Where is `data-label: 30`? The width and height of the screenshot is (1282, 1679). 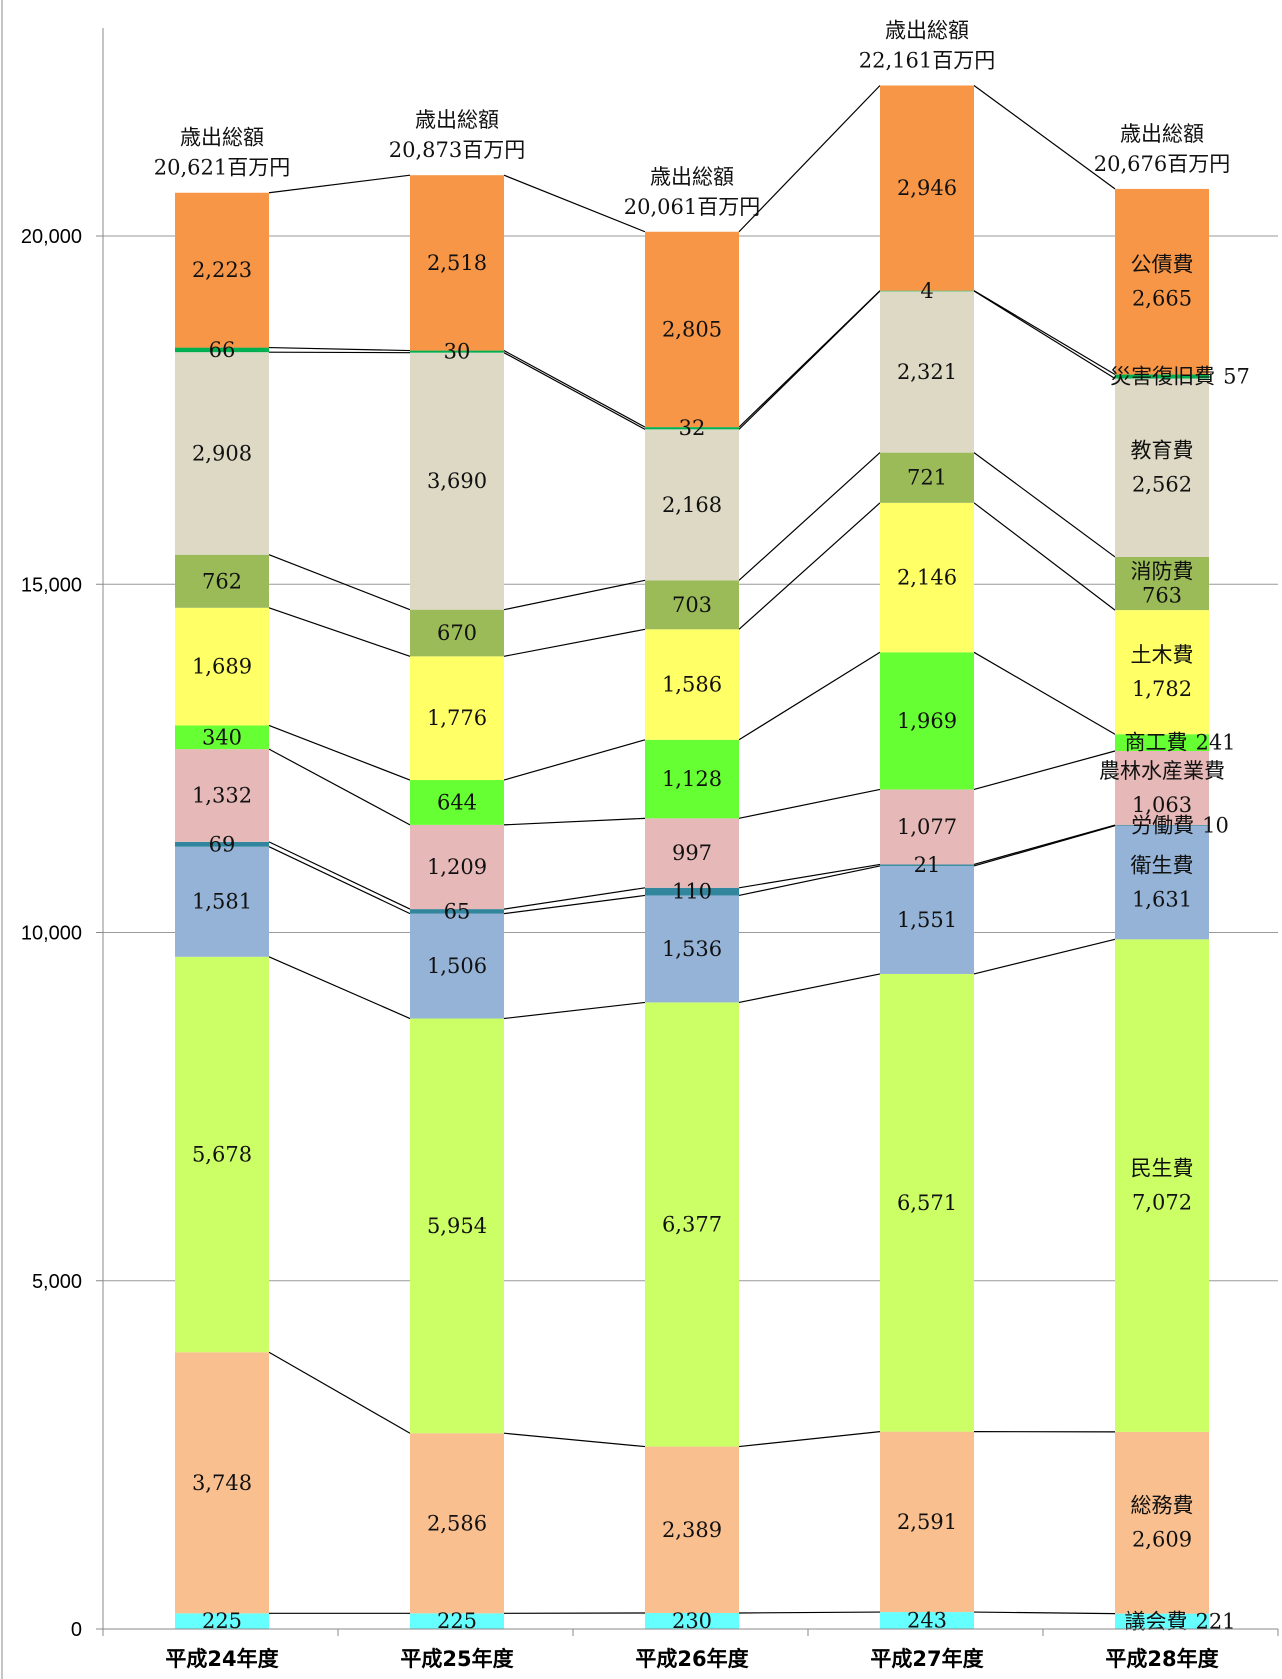
data-label: 30 is located at coordinates (457, 352).